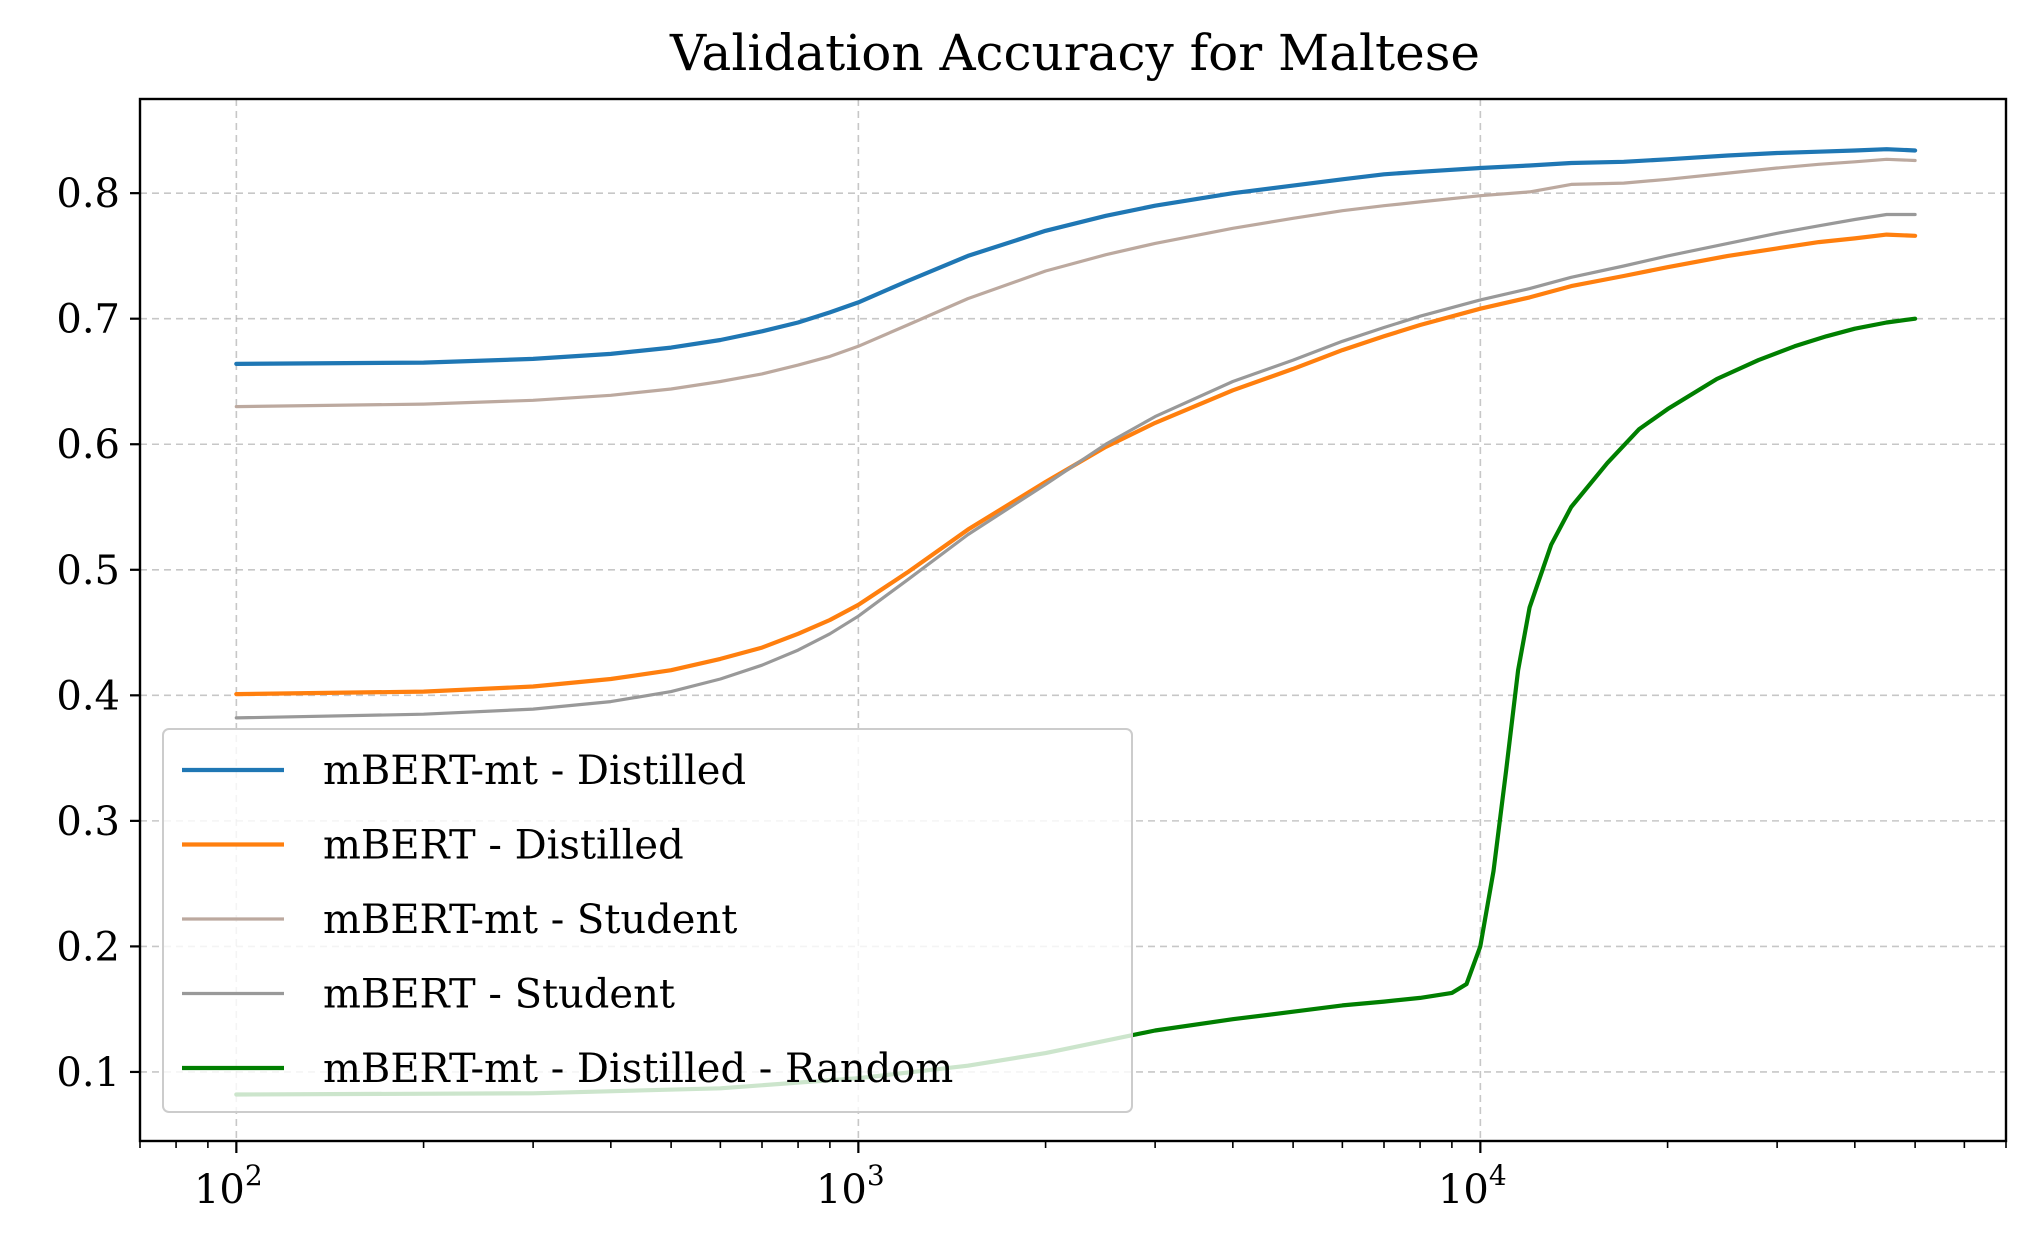  Describe the element at coordinates (88, 947) in the screenshot. I see `y-tick-label: 0.2` at that location.